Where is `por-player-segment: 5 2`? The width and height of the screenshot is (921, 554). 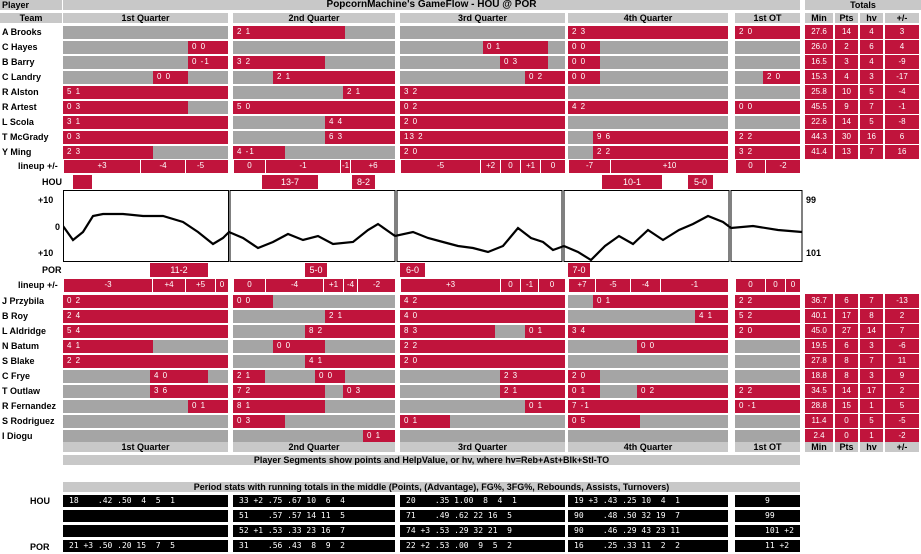
por-player-segment: 5 2 is located at coordinates (767, 316).